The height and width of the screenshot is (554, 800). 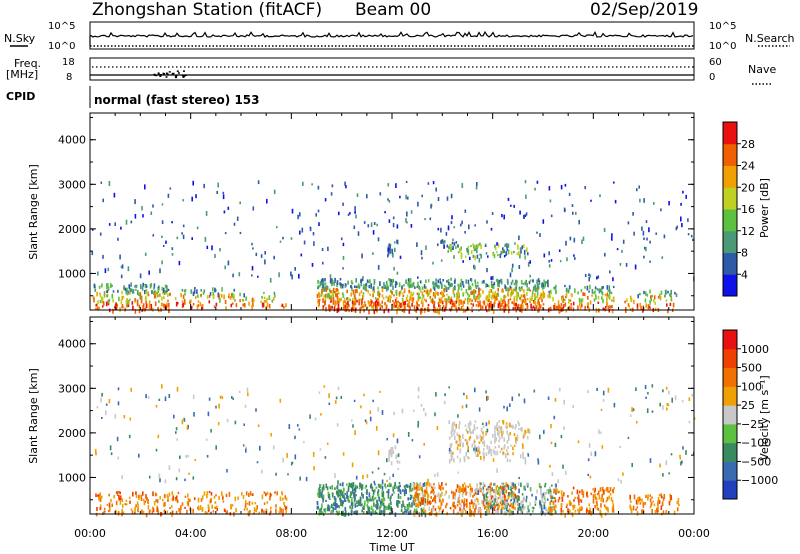 What do you see at coordinates (762, 69) in the screenshot?
I see `nave-label: Nave` at bounding box center [762, 69].